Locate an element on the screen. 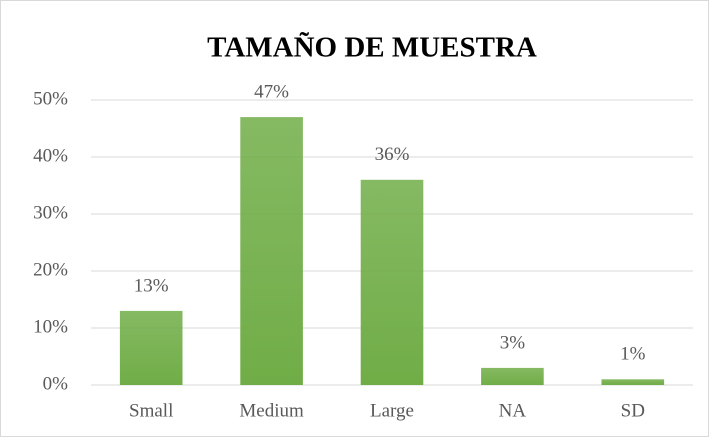 The height and width of the screenshot is (438, 710). x-tick-label: SD is located at coordinates (633, 410).